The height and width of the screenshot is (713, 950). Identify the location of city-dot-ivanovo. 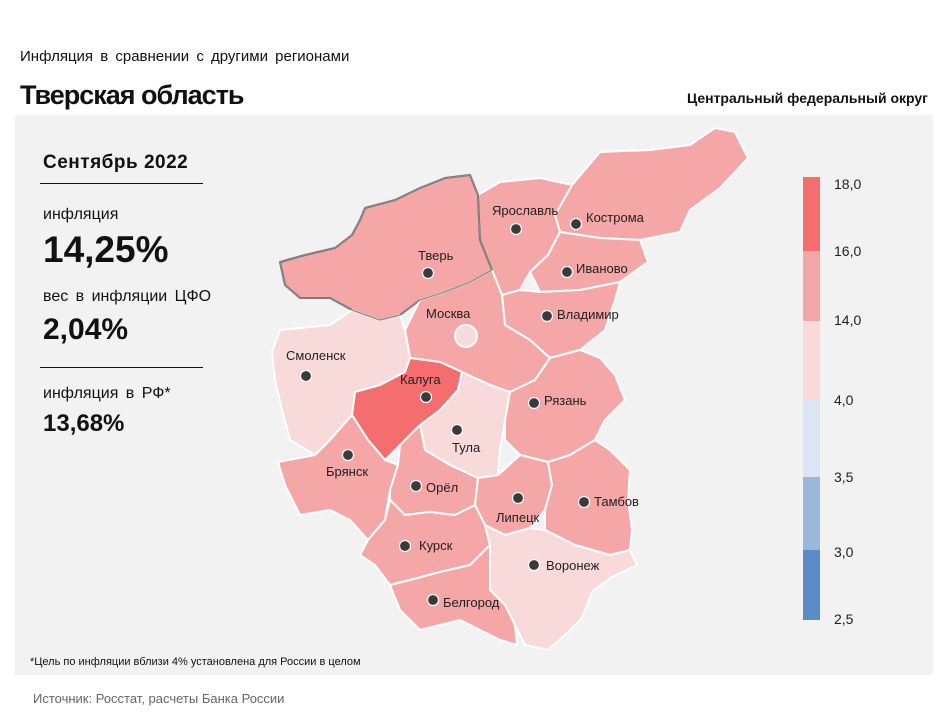
(567, 272).